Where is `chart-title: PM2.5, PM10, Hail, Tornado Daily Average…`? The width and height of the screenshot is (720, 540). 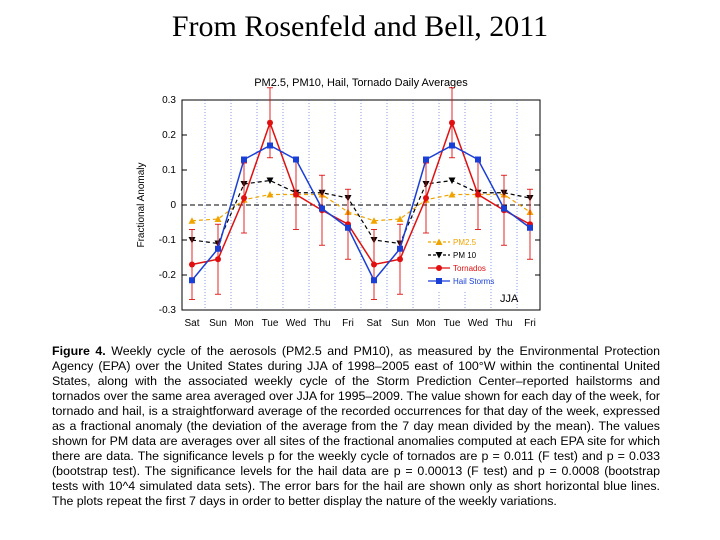
chart-title: PM2.5, PM10, Hail, Tornado Daily Average… is located at coordinates (361, 83).